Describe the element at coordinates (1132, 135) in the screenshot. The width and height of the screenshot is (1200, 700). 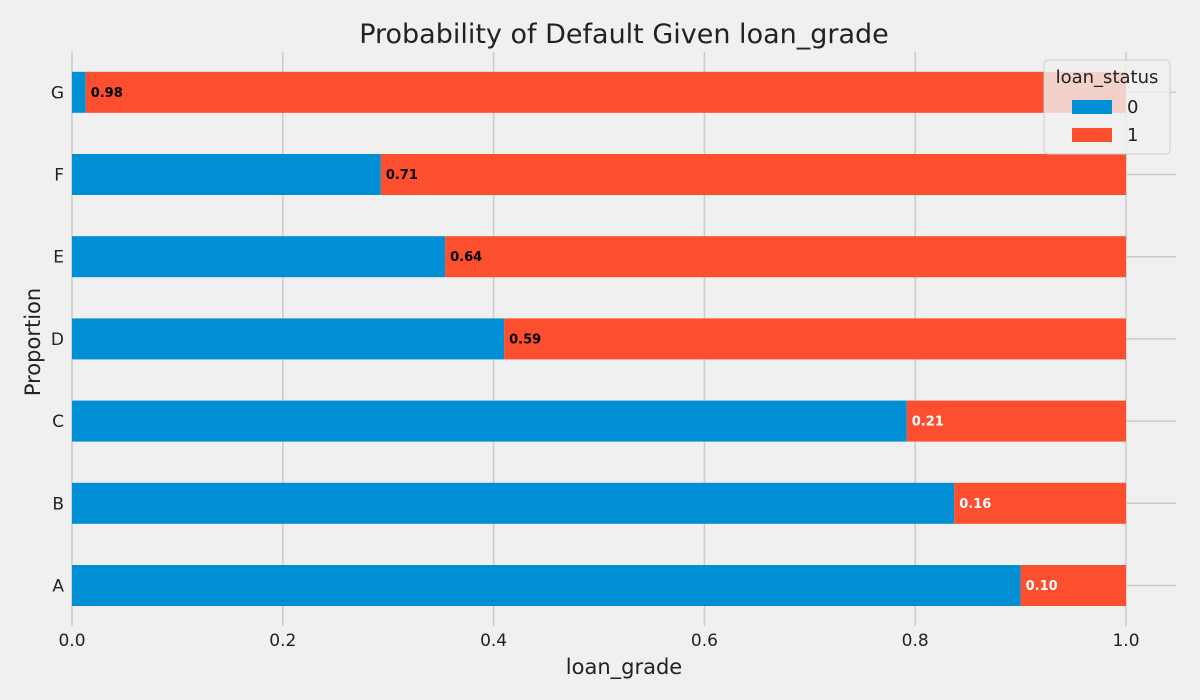
I see `legend-label-1: 1` at that location.